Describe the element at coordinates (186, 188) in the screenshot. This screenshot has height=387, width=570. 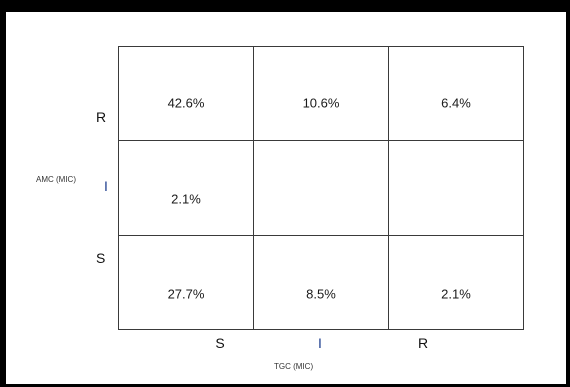
I see `cell-i-s: 2.1%` at that location.